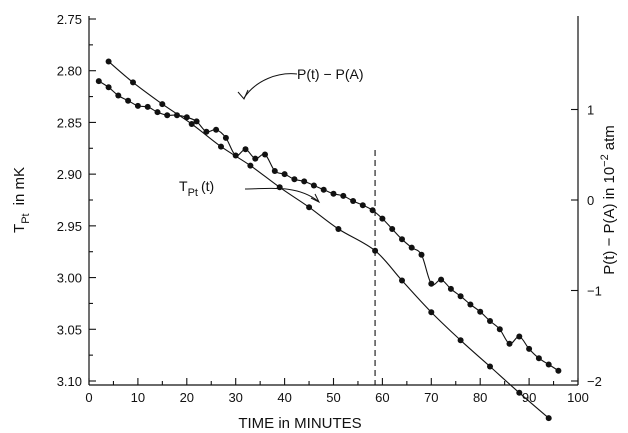  I want to click on series-label-temperature-sub: Pt, so click(193, 193).